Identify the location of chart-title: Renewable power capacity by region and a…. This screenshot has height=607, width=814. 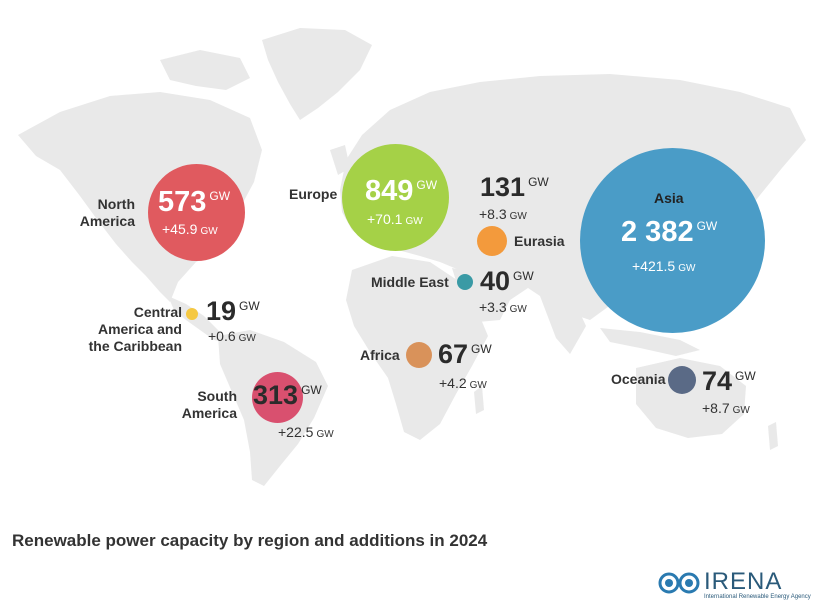
(250, 540).